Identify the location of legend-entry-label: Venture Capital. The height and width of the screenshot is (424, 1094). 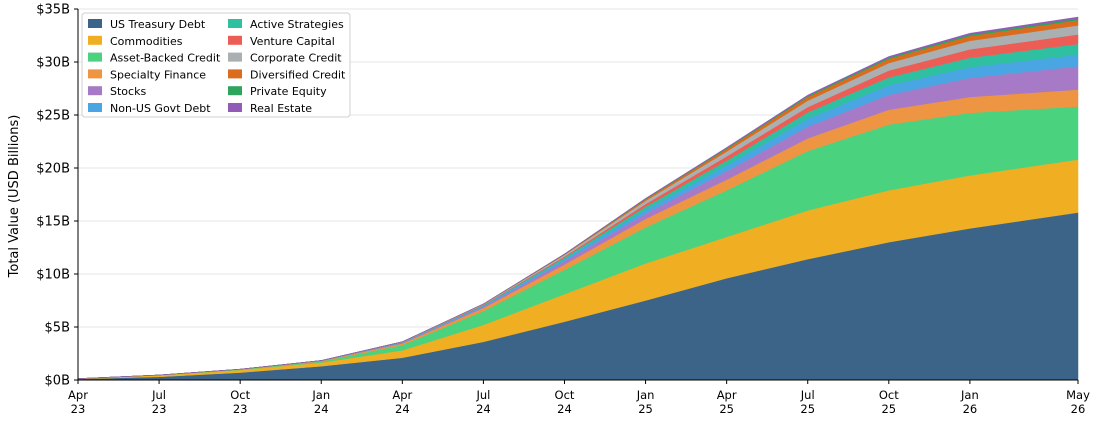
(292, 41).